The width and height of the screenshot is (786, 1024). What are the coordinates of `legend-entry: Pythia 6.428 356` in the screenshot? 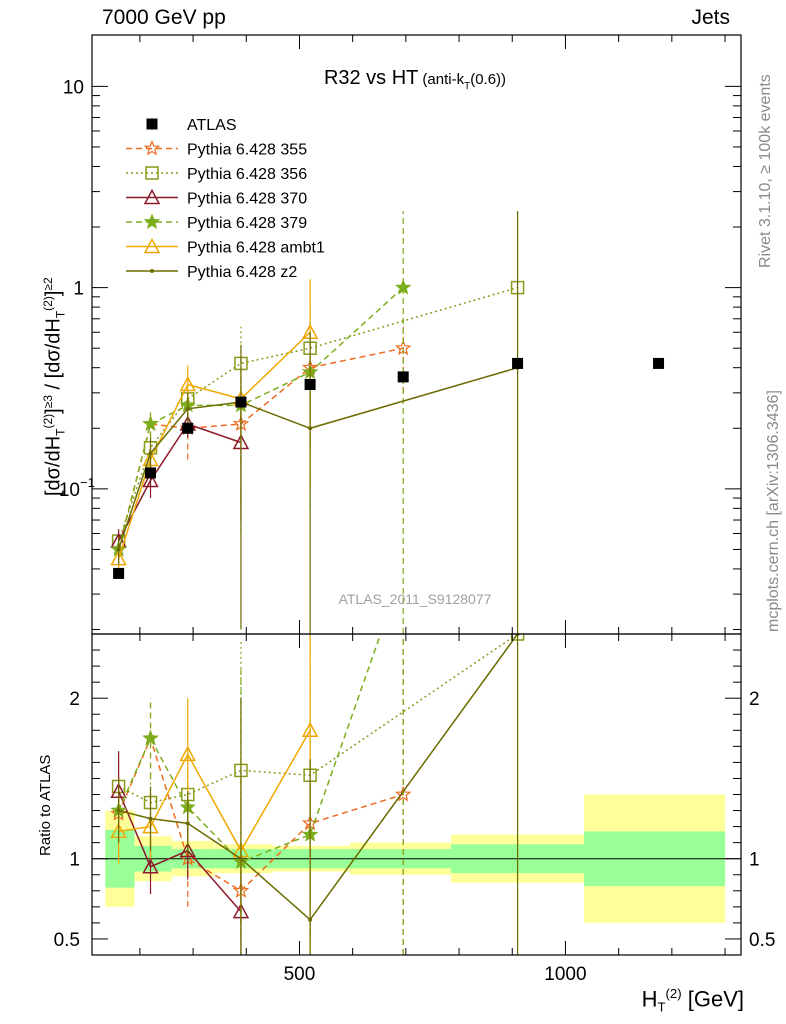 It's located at (216, 174).